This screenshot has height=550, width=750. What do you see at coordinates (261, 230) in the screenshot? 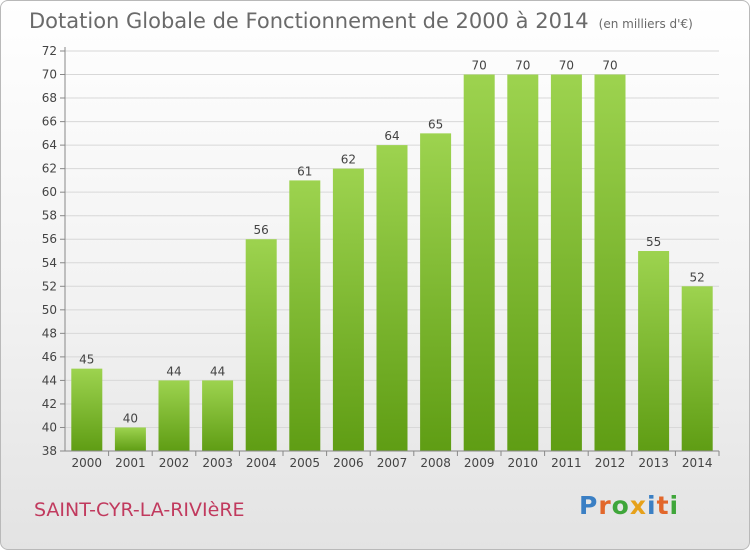
I see `data-label: 56` at bounding box center [261, 230].